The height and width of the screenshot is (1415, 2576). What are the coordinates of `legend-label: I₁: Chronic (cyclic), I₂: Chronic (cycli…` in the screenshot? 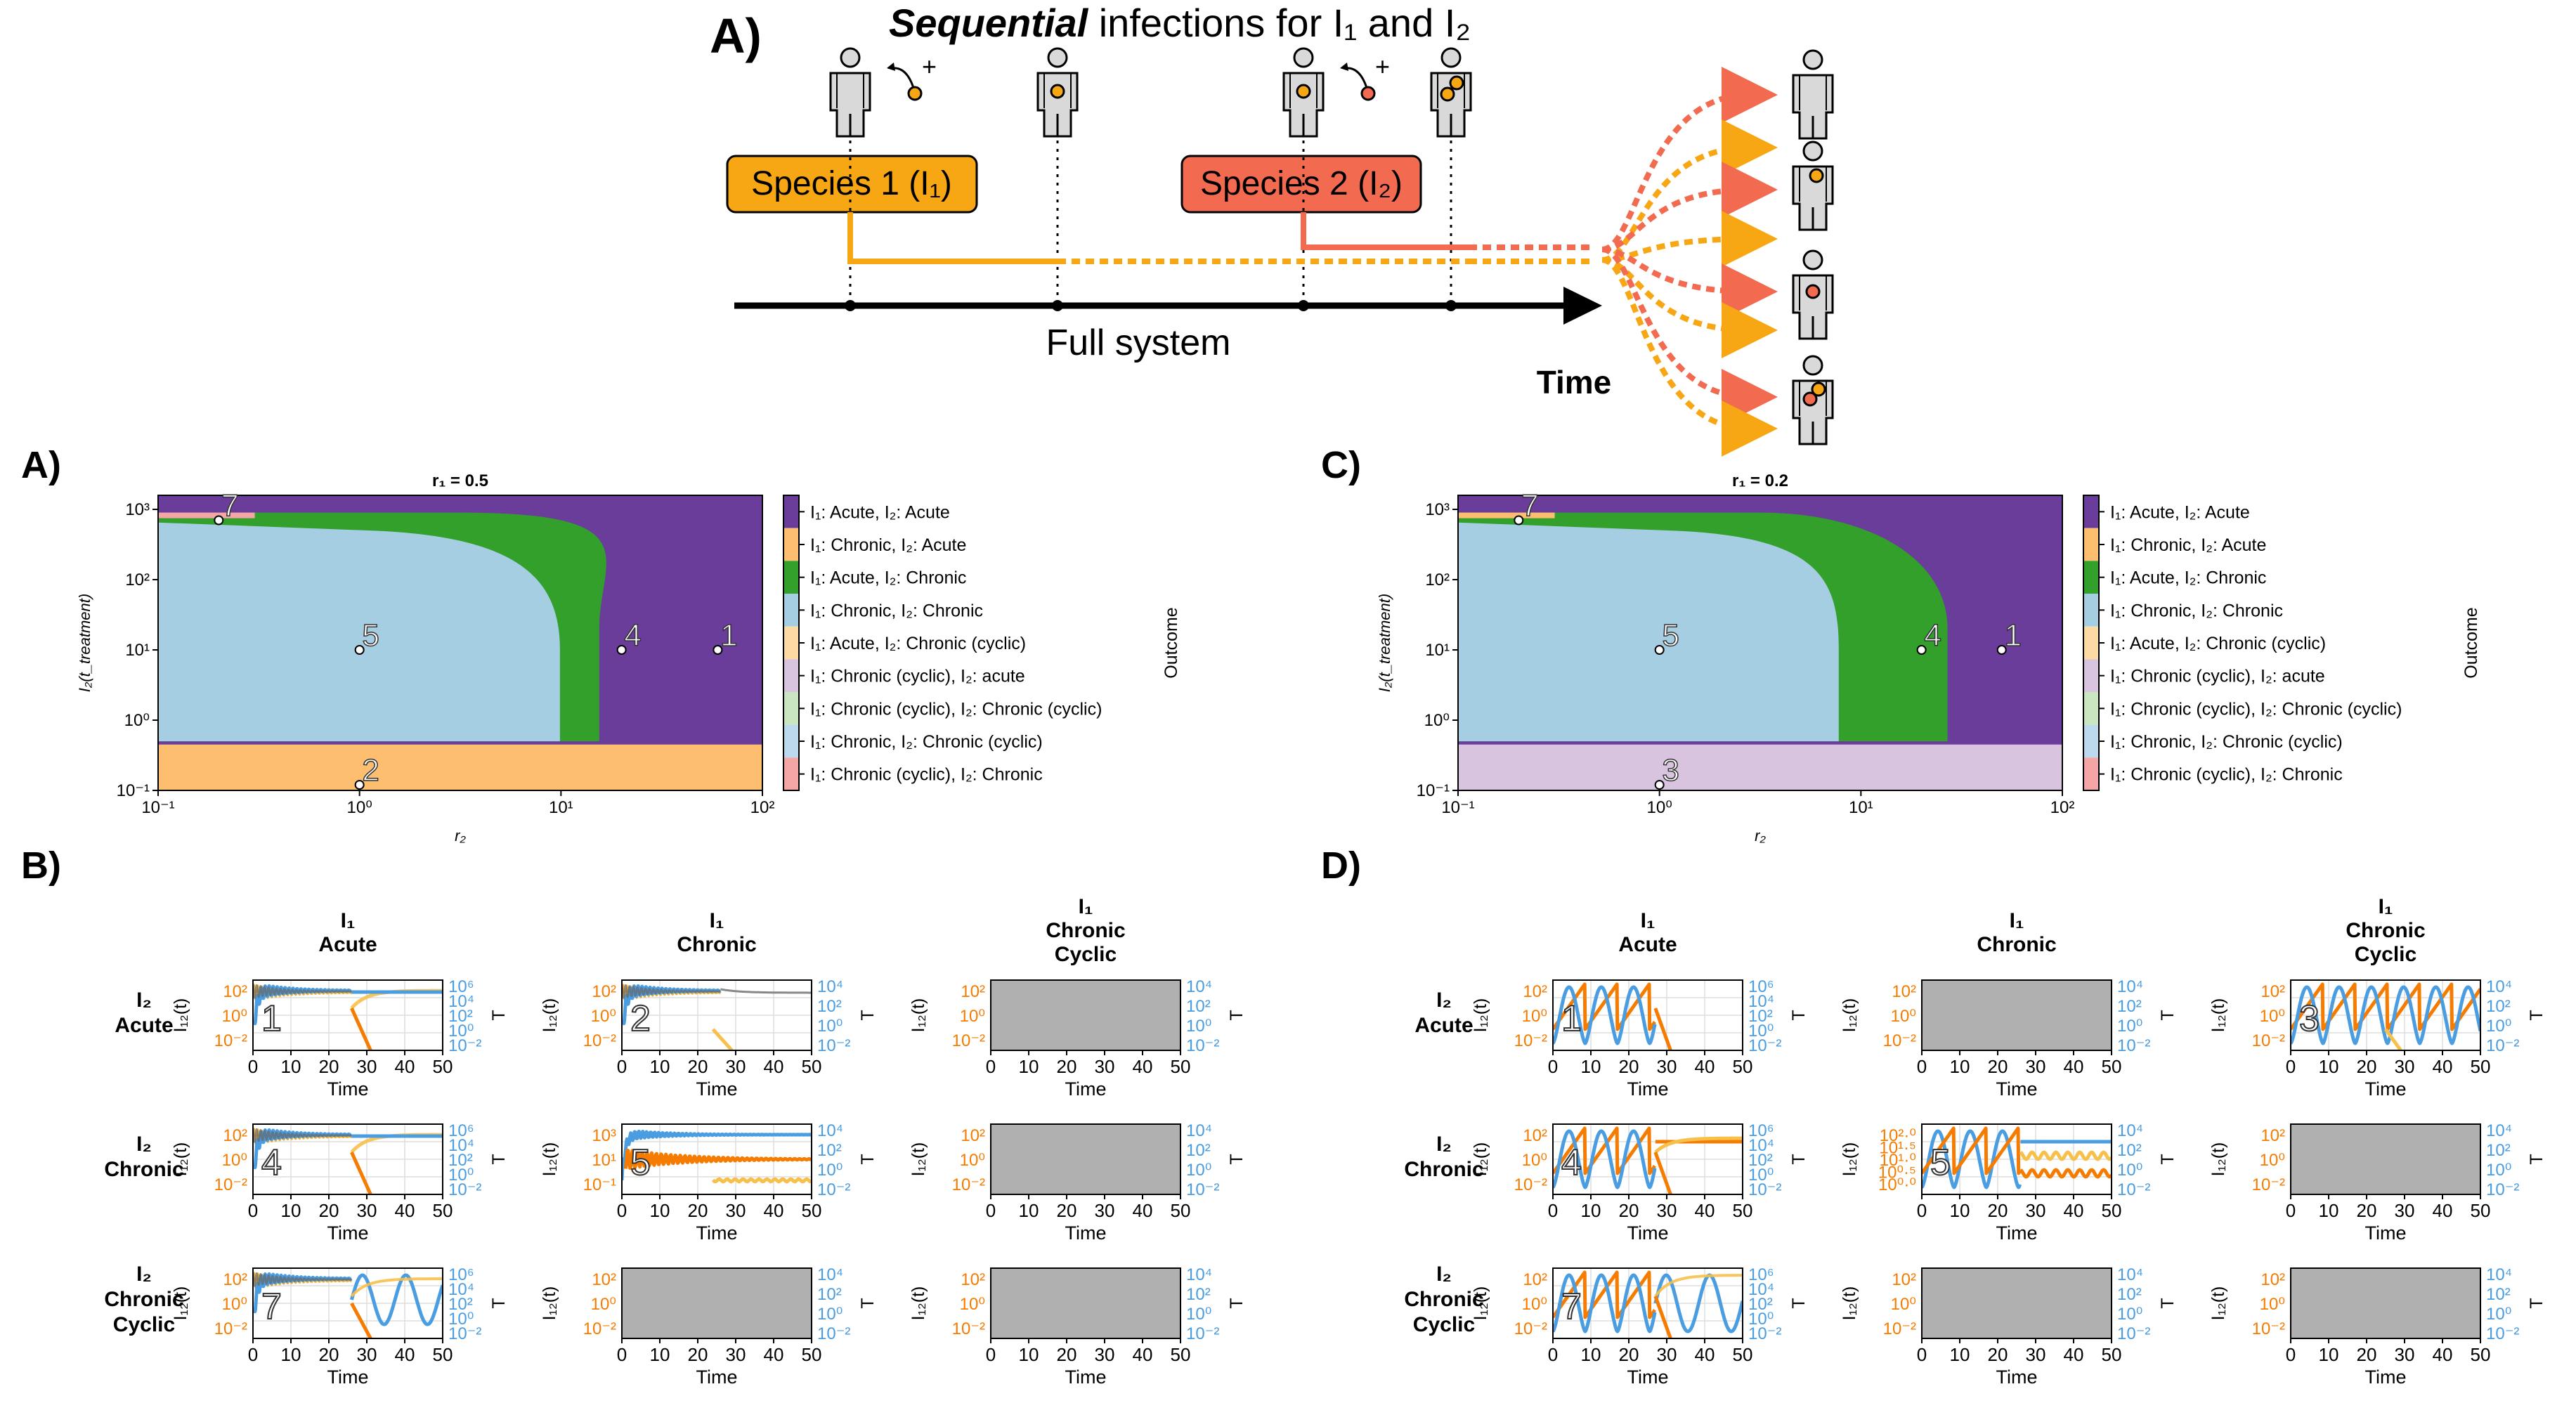 It's located at (956, 709).